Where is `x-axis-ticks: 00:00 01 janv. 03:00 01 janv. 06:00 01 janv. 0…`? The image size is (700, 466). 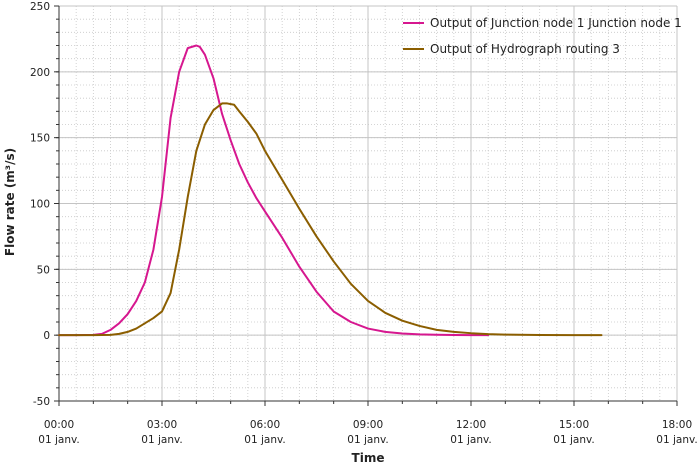 x-axis-ticks: 00:00 01 janv. 03:00 01 janv. 06:00 01 janv. 0… is located at coordinates (368, 423).